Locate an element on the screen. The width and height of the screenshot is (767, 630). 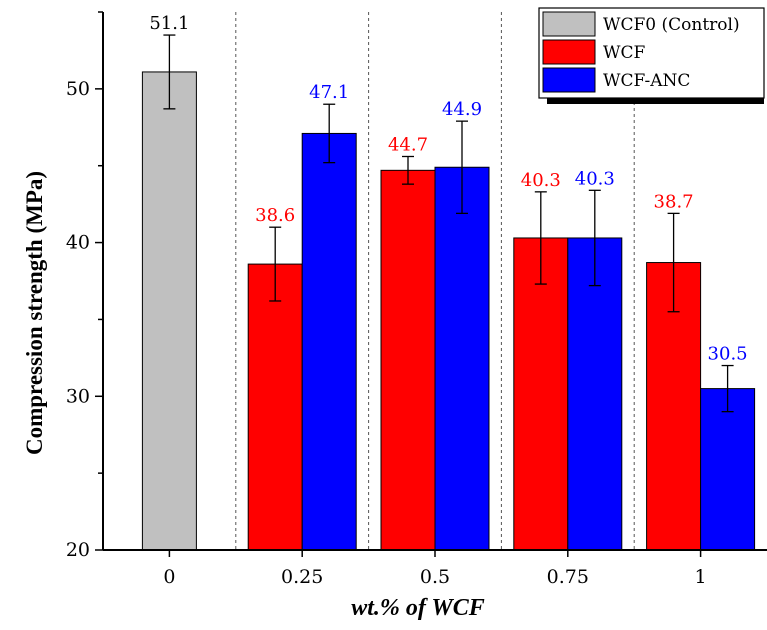
data-label: 30.5 is located at coordinates (728, 354).